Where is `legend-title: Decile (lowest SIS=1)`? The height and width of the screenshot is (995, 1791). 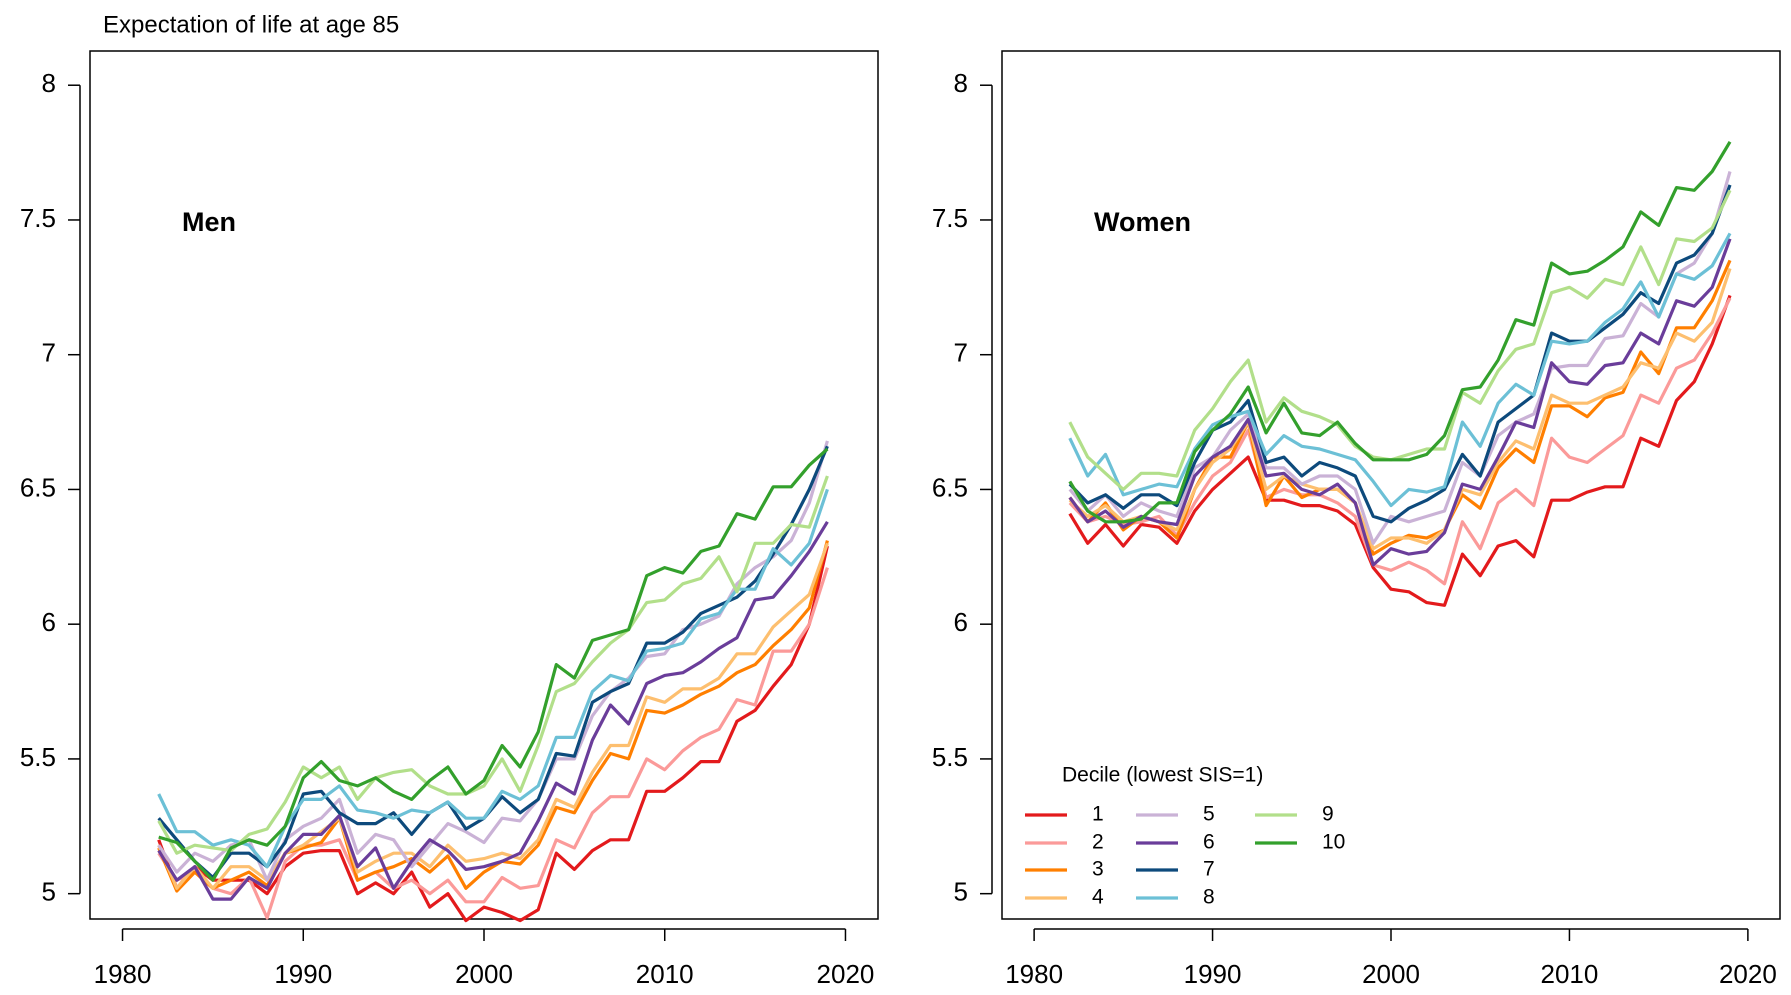
legend-title: Decile (lowest SIS=1) is located at coordinates (1162, 775).